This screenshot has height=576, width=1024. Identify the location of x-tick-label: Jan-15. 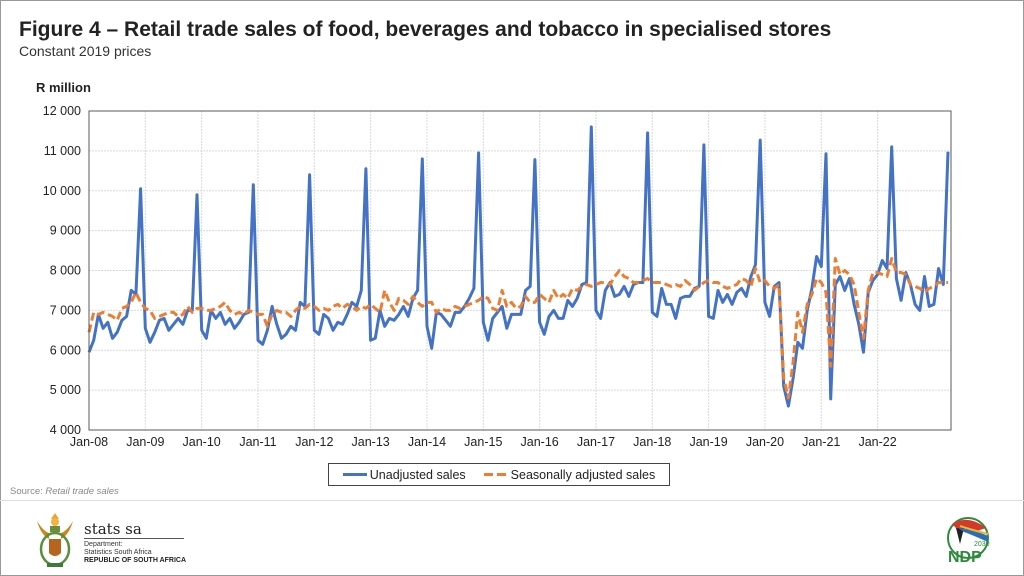
(483, 442).